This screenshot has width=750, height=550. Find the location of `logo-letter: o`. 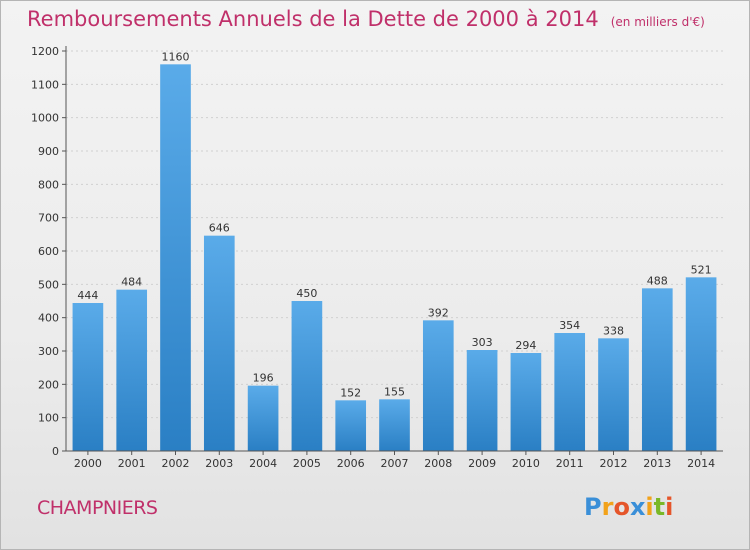

logo-letter: o is located at coordinates (621, 507).